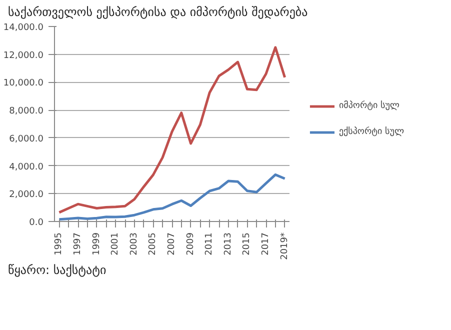  Describe the element at coordinates (134, 244) in the screenshot. I see `x-tick-label: 2003` at that location.